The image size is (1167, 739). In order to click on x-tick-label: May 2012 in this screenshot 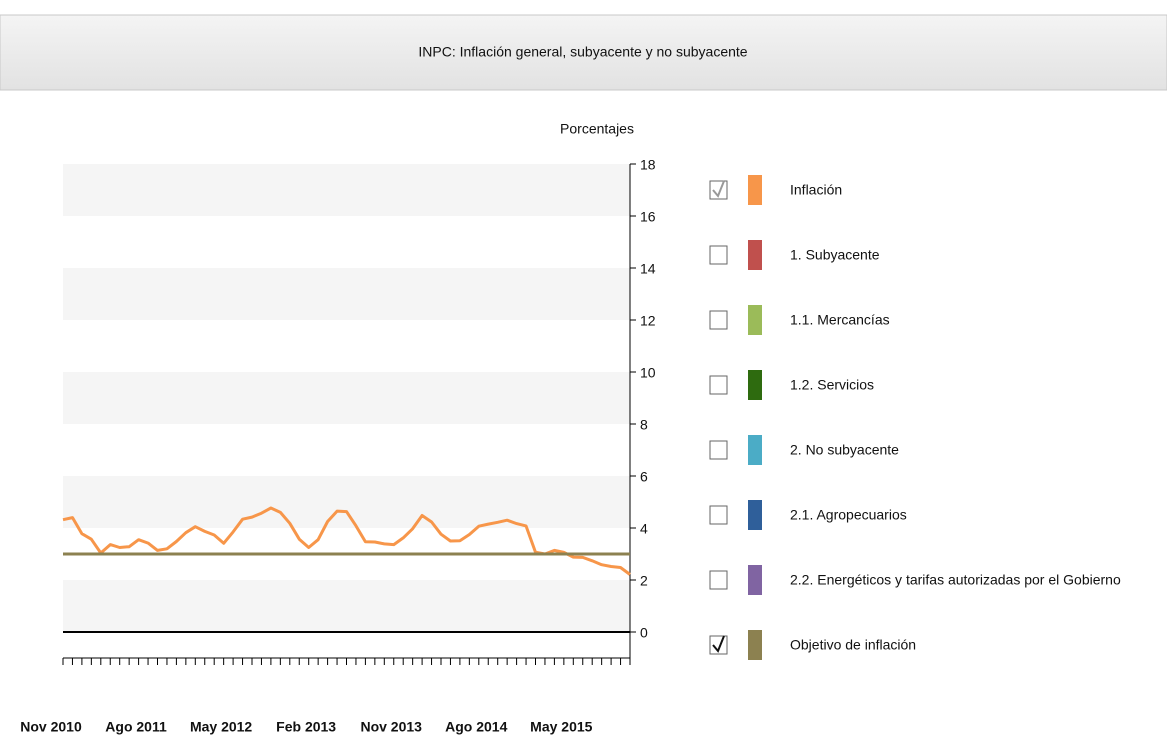, I will do `click(221, 727)`.